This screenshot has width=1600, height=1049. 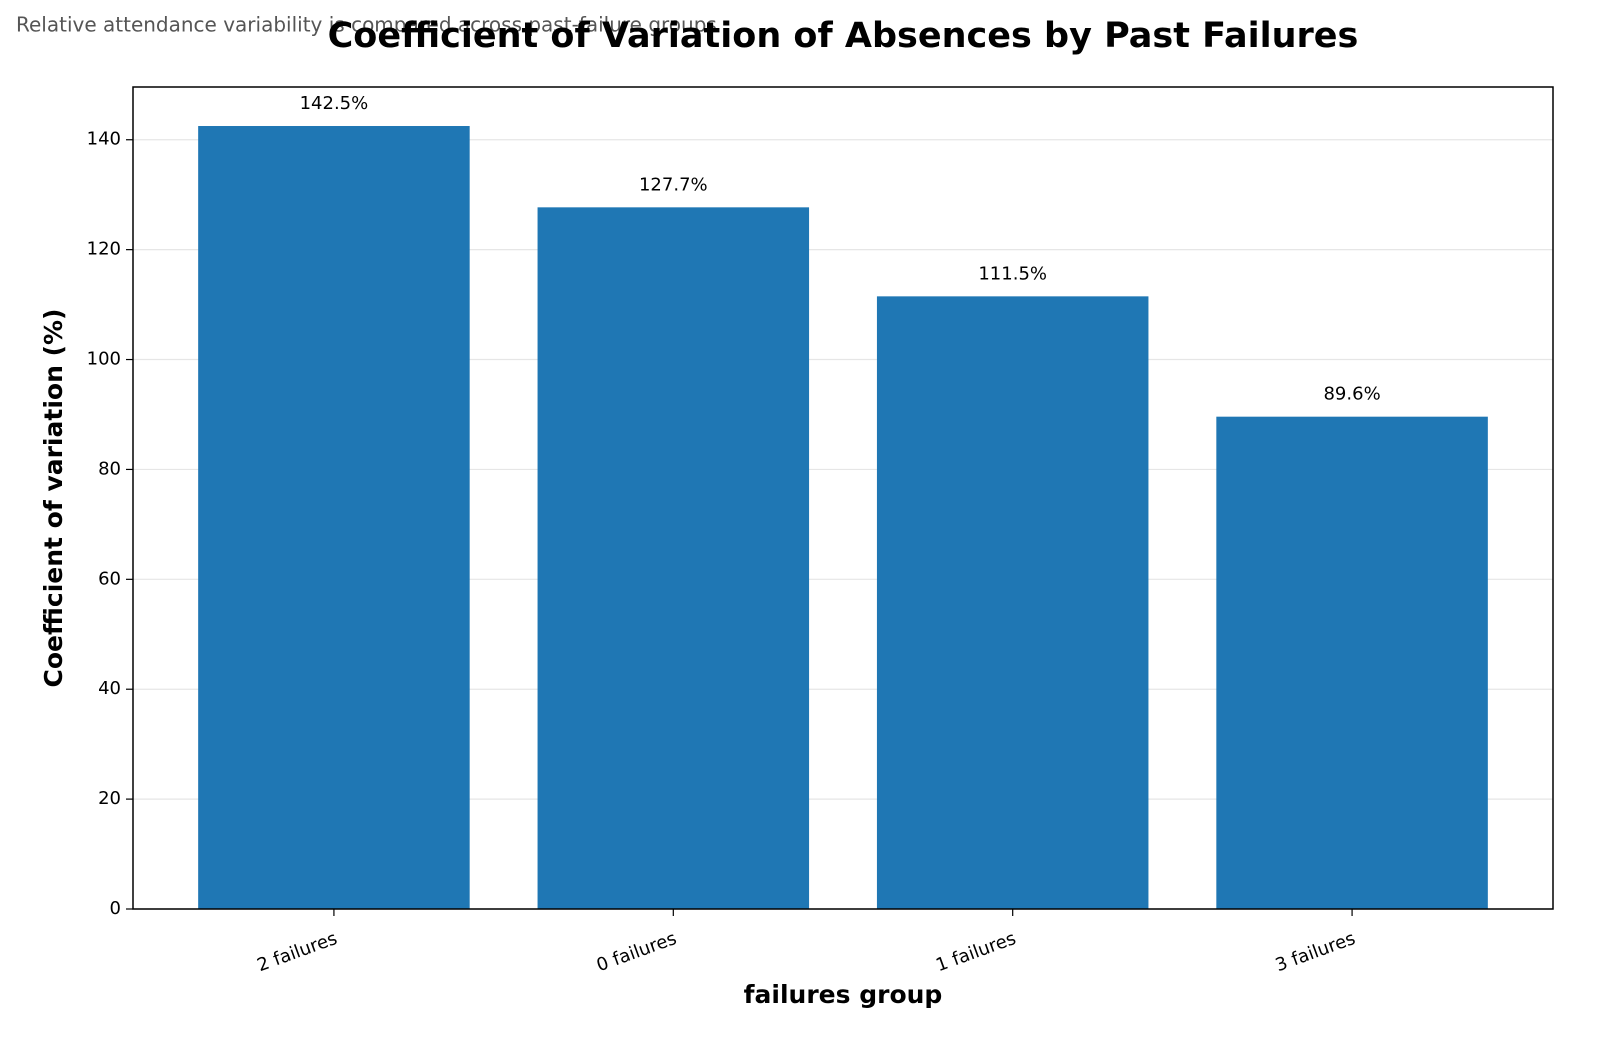 I want to click on y-tick-label: 80, so click(x=109, y=468).